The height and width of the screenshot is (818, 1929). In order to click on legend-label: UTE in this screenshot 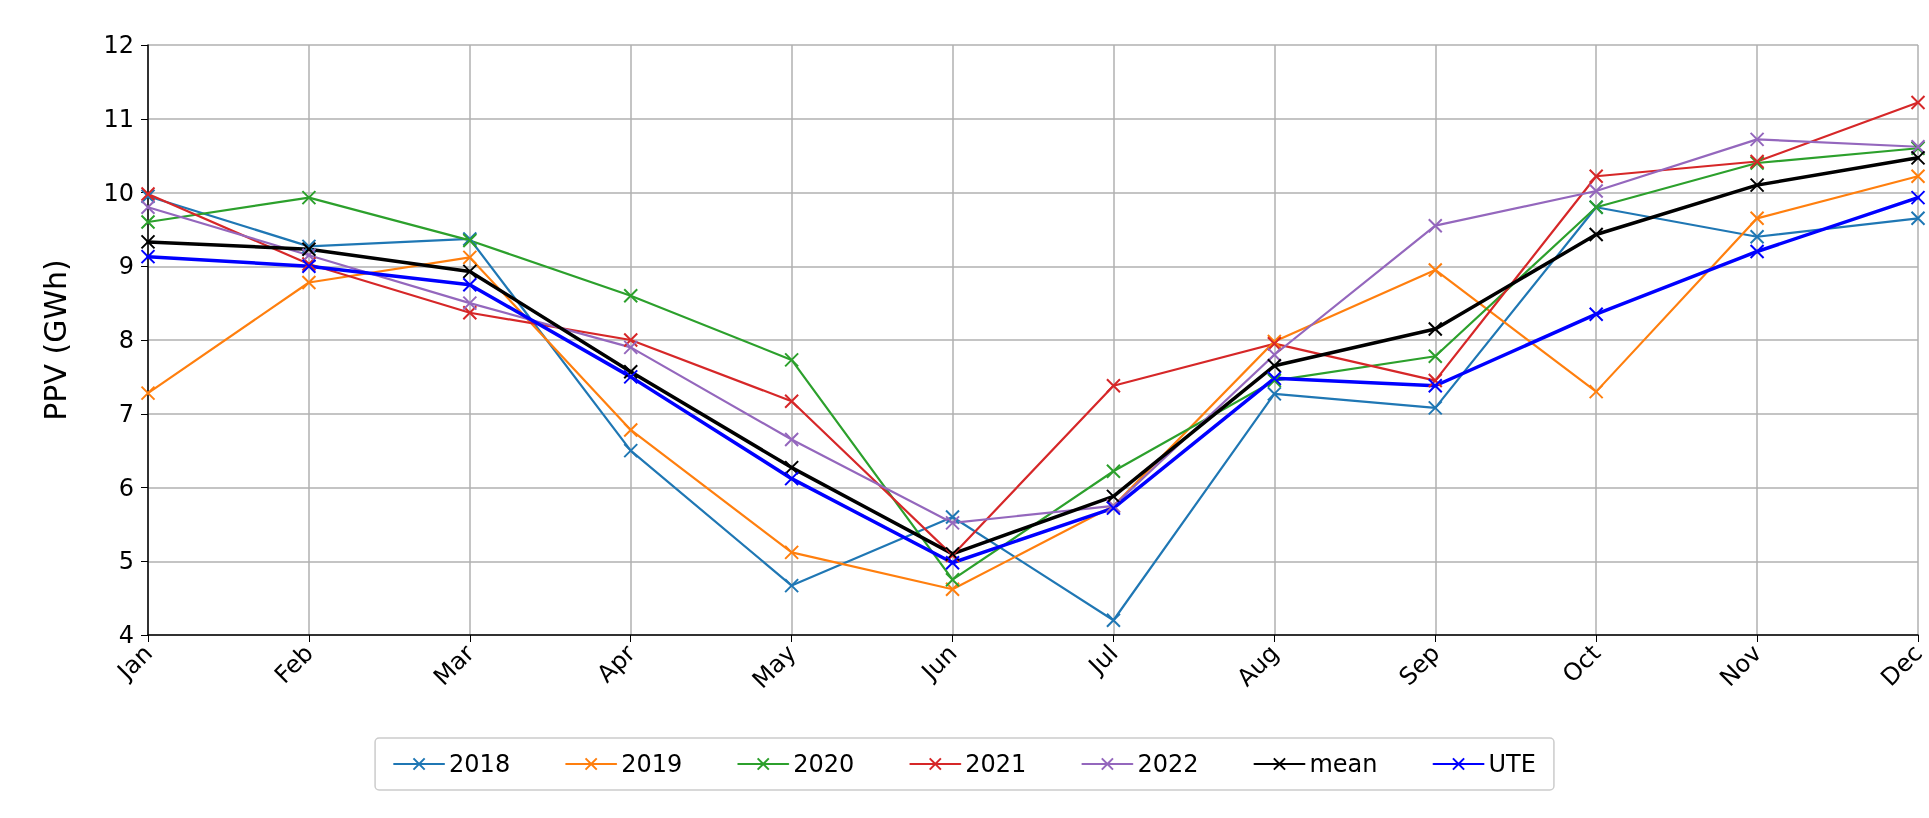, I will do `click(1512, 764)`.